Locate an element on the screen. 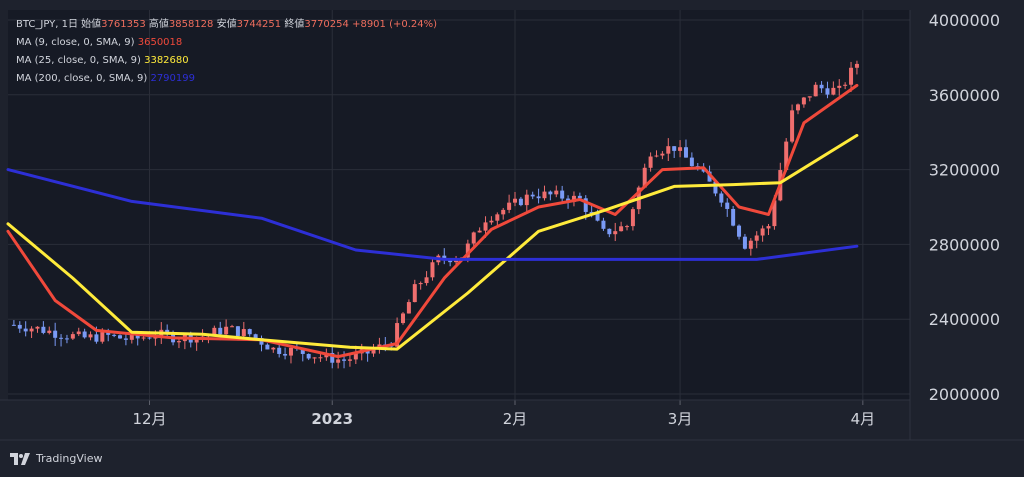 This screenshot has height=477, width=1024. legend-ma-row: MA (25, close, 0, SMA, 9) 3382680 is located at coordinates (226, 61).